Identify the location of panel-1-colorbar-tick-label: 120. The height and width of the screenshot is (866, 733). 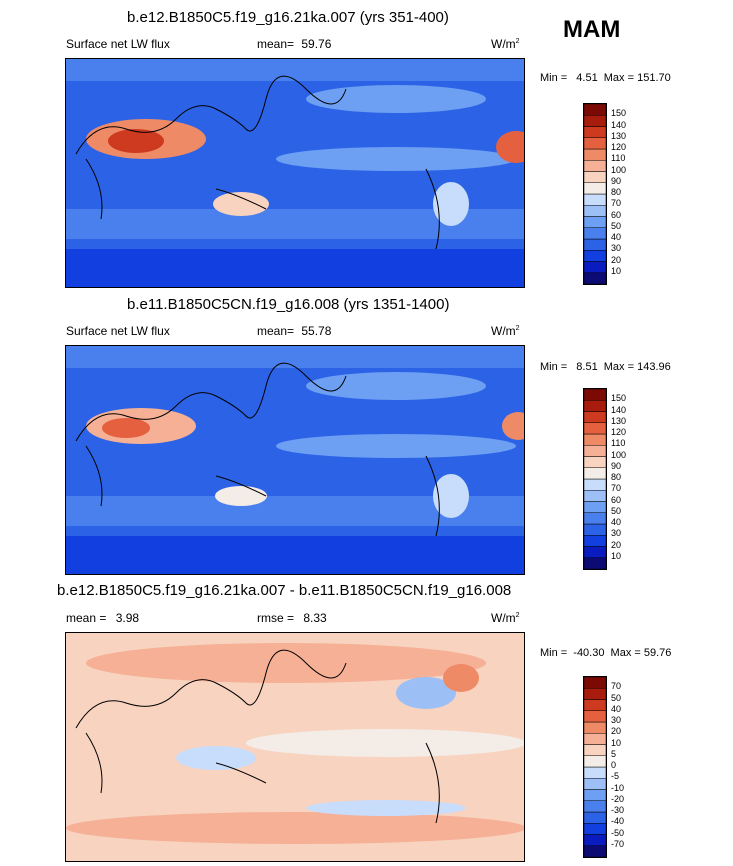
(619, 147).